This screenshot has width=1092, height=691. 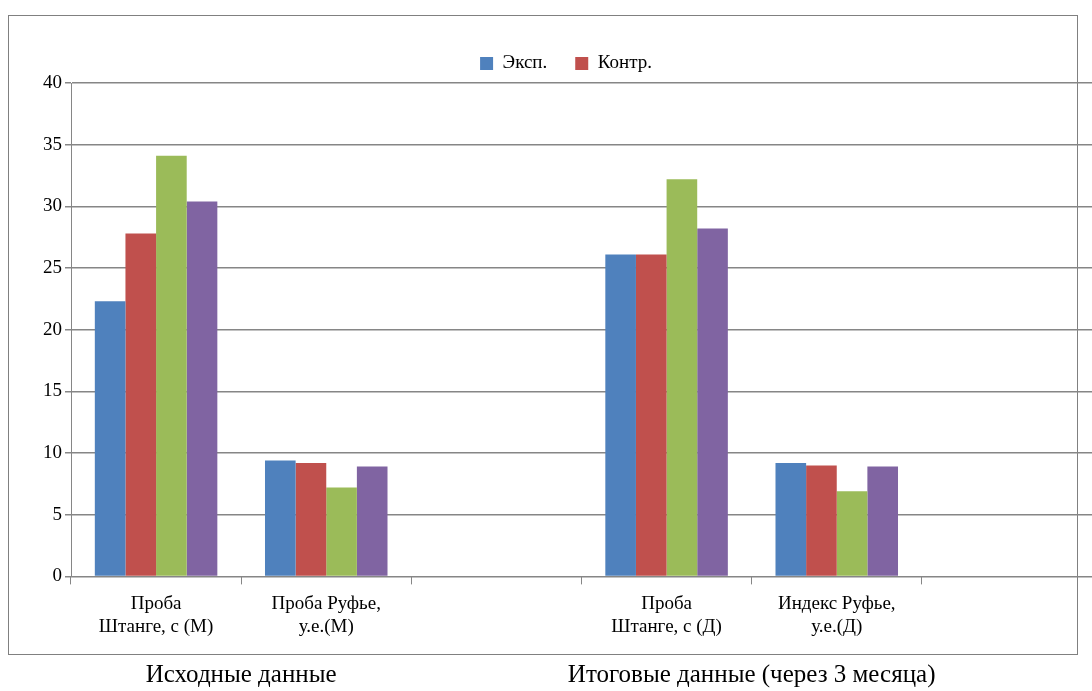 I want to click on y-tick-label: 30, so click(x=52, y=205).